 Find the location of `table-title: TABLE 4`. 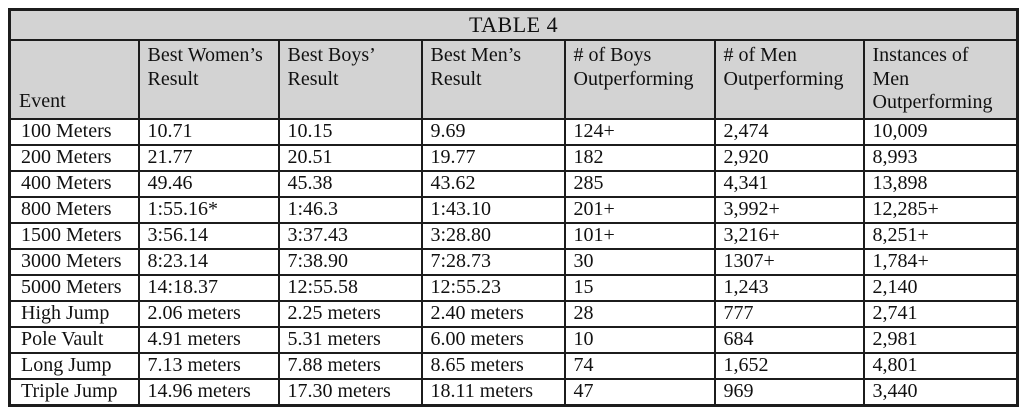

table-title: TABLE 4 is located at coordinates (513, 24).